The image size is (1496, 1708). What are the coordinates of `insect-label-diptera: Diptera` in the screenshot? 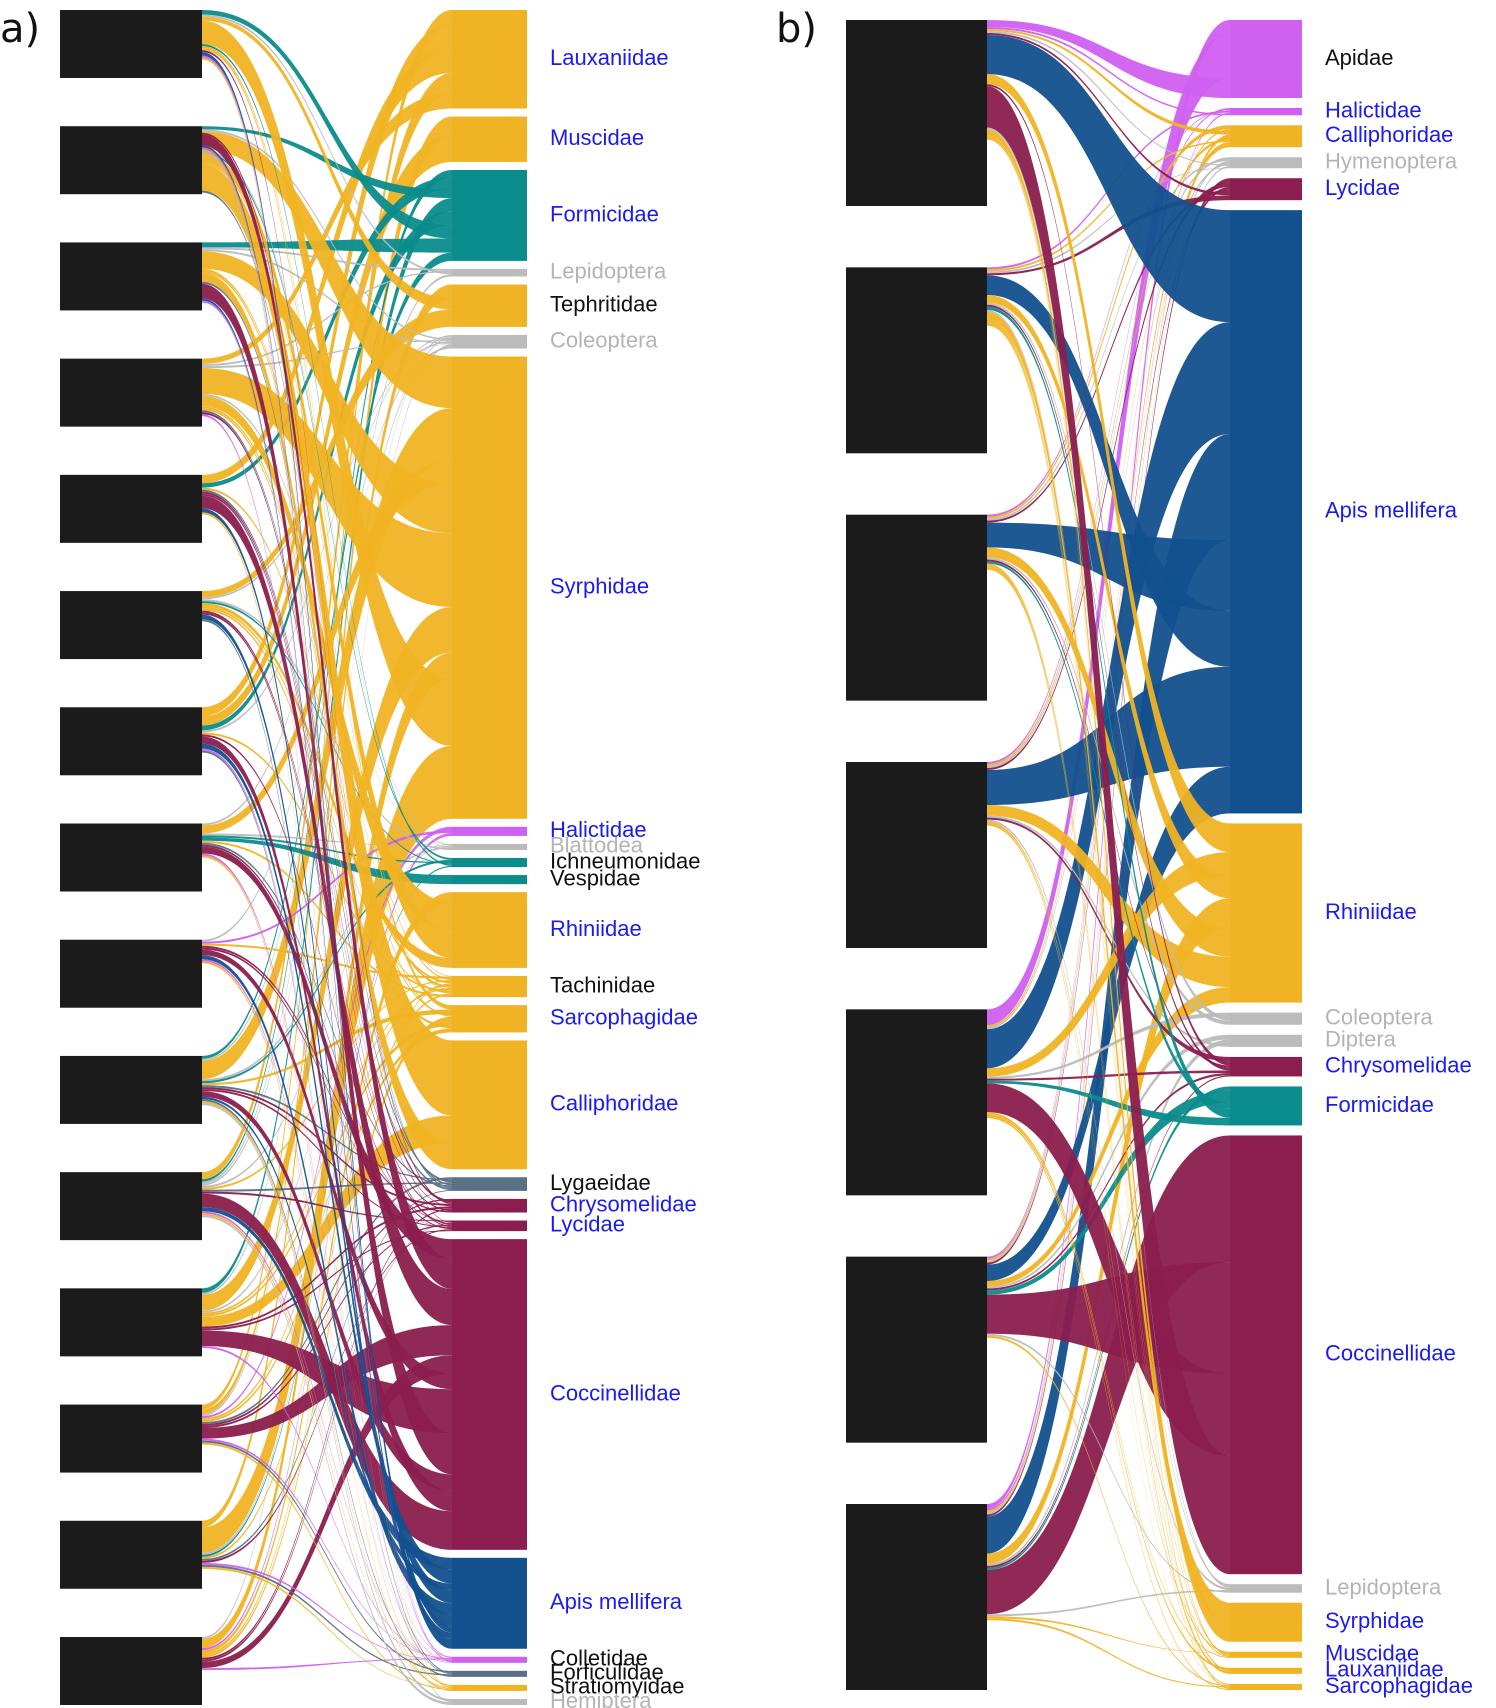 It's located at (1361, 1039).